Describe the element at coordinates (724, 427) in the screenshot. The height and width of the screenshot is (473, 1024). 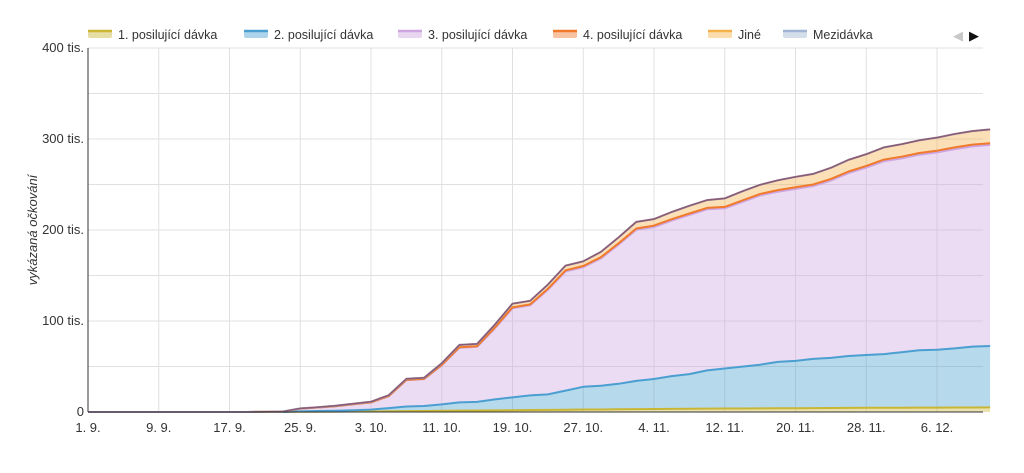
I see `x-tick-label: 12. 11.` at that location.